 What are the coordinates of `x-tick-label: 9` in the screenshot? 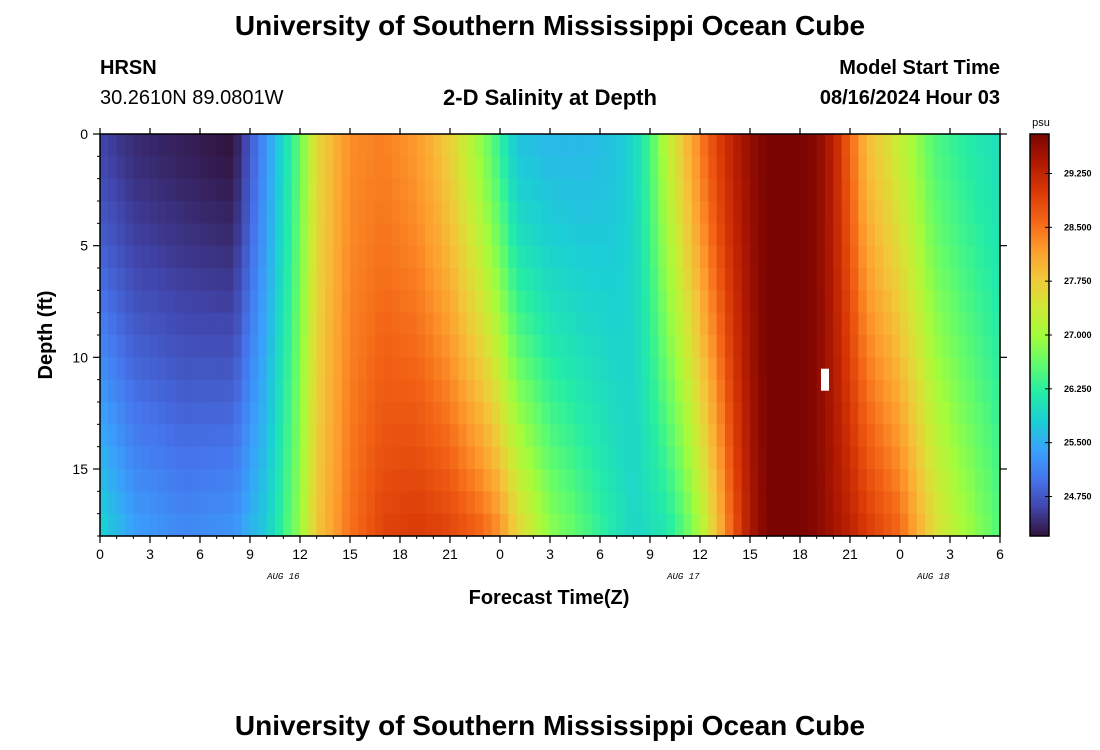 It's located at (650, 554).